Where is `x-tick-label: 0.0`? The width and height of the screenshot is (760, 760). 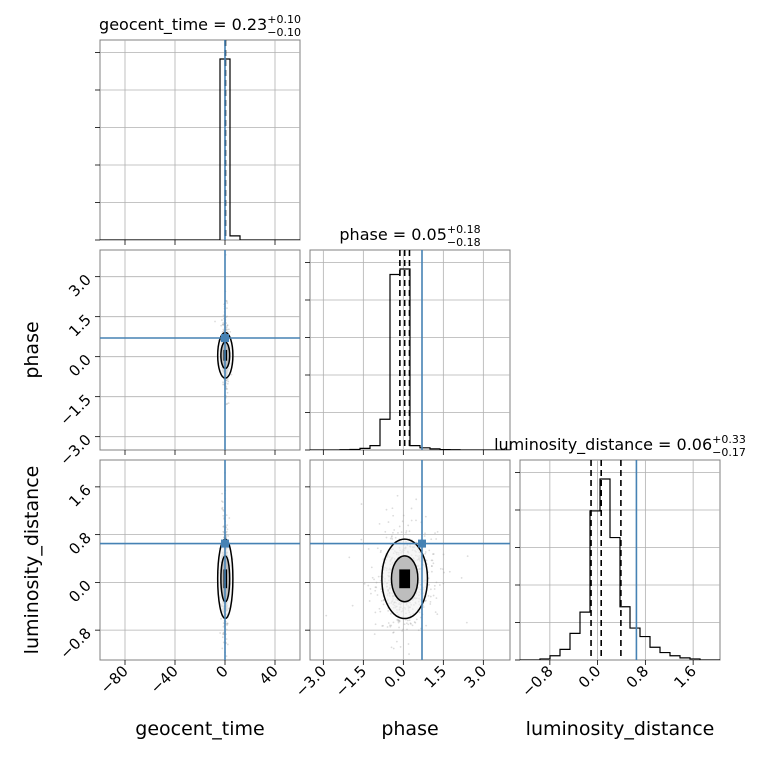 x-tick-label: 0.0 is located at coordinates (590, 677).